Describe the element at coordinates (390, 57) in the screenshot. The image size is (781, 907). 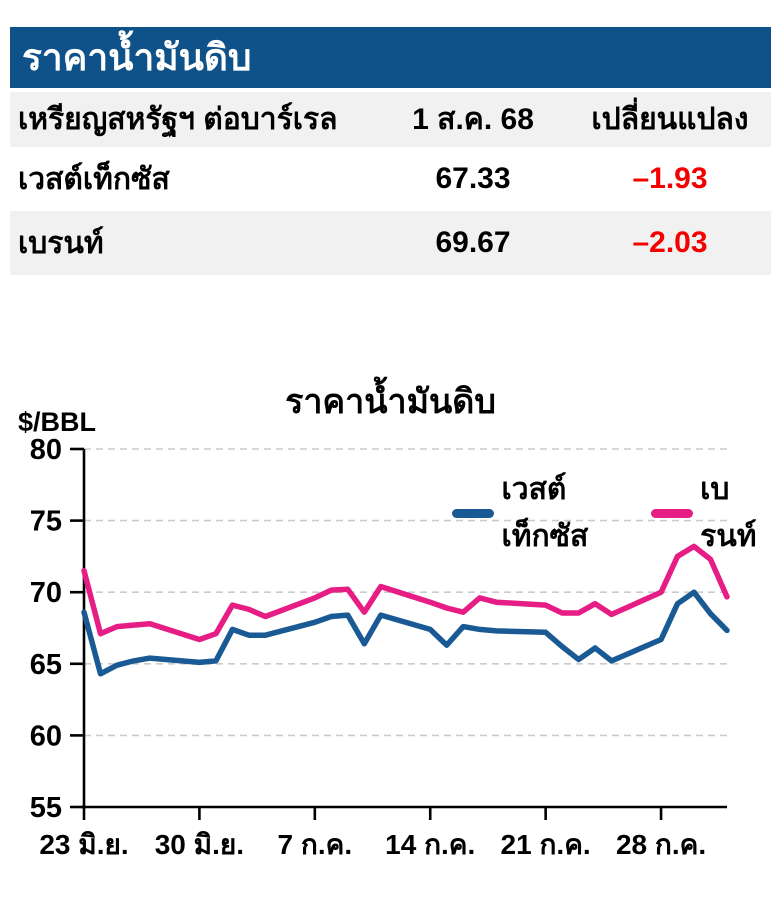
I see `panel-header: ราคาน้ำมันดิบ` at that location.